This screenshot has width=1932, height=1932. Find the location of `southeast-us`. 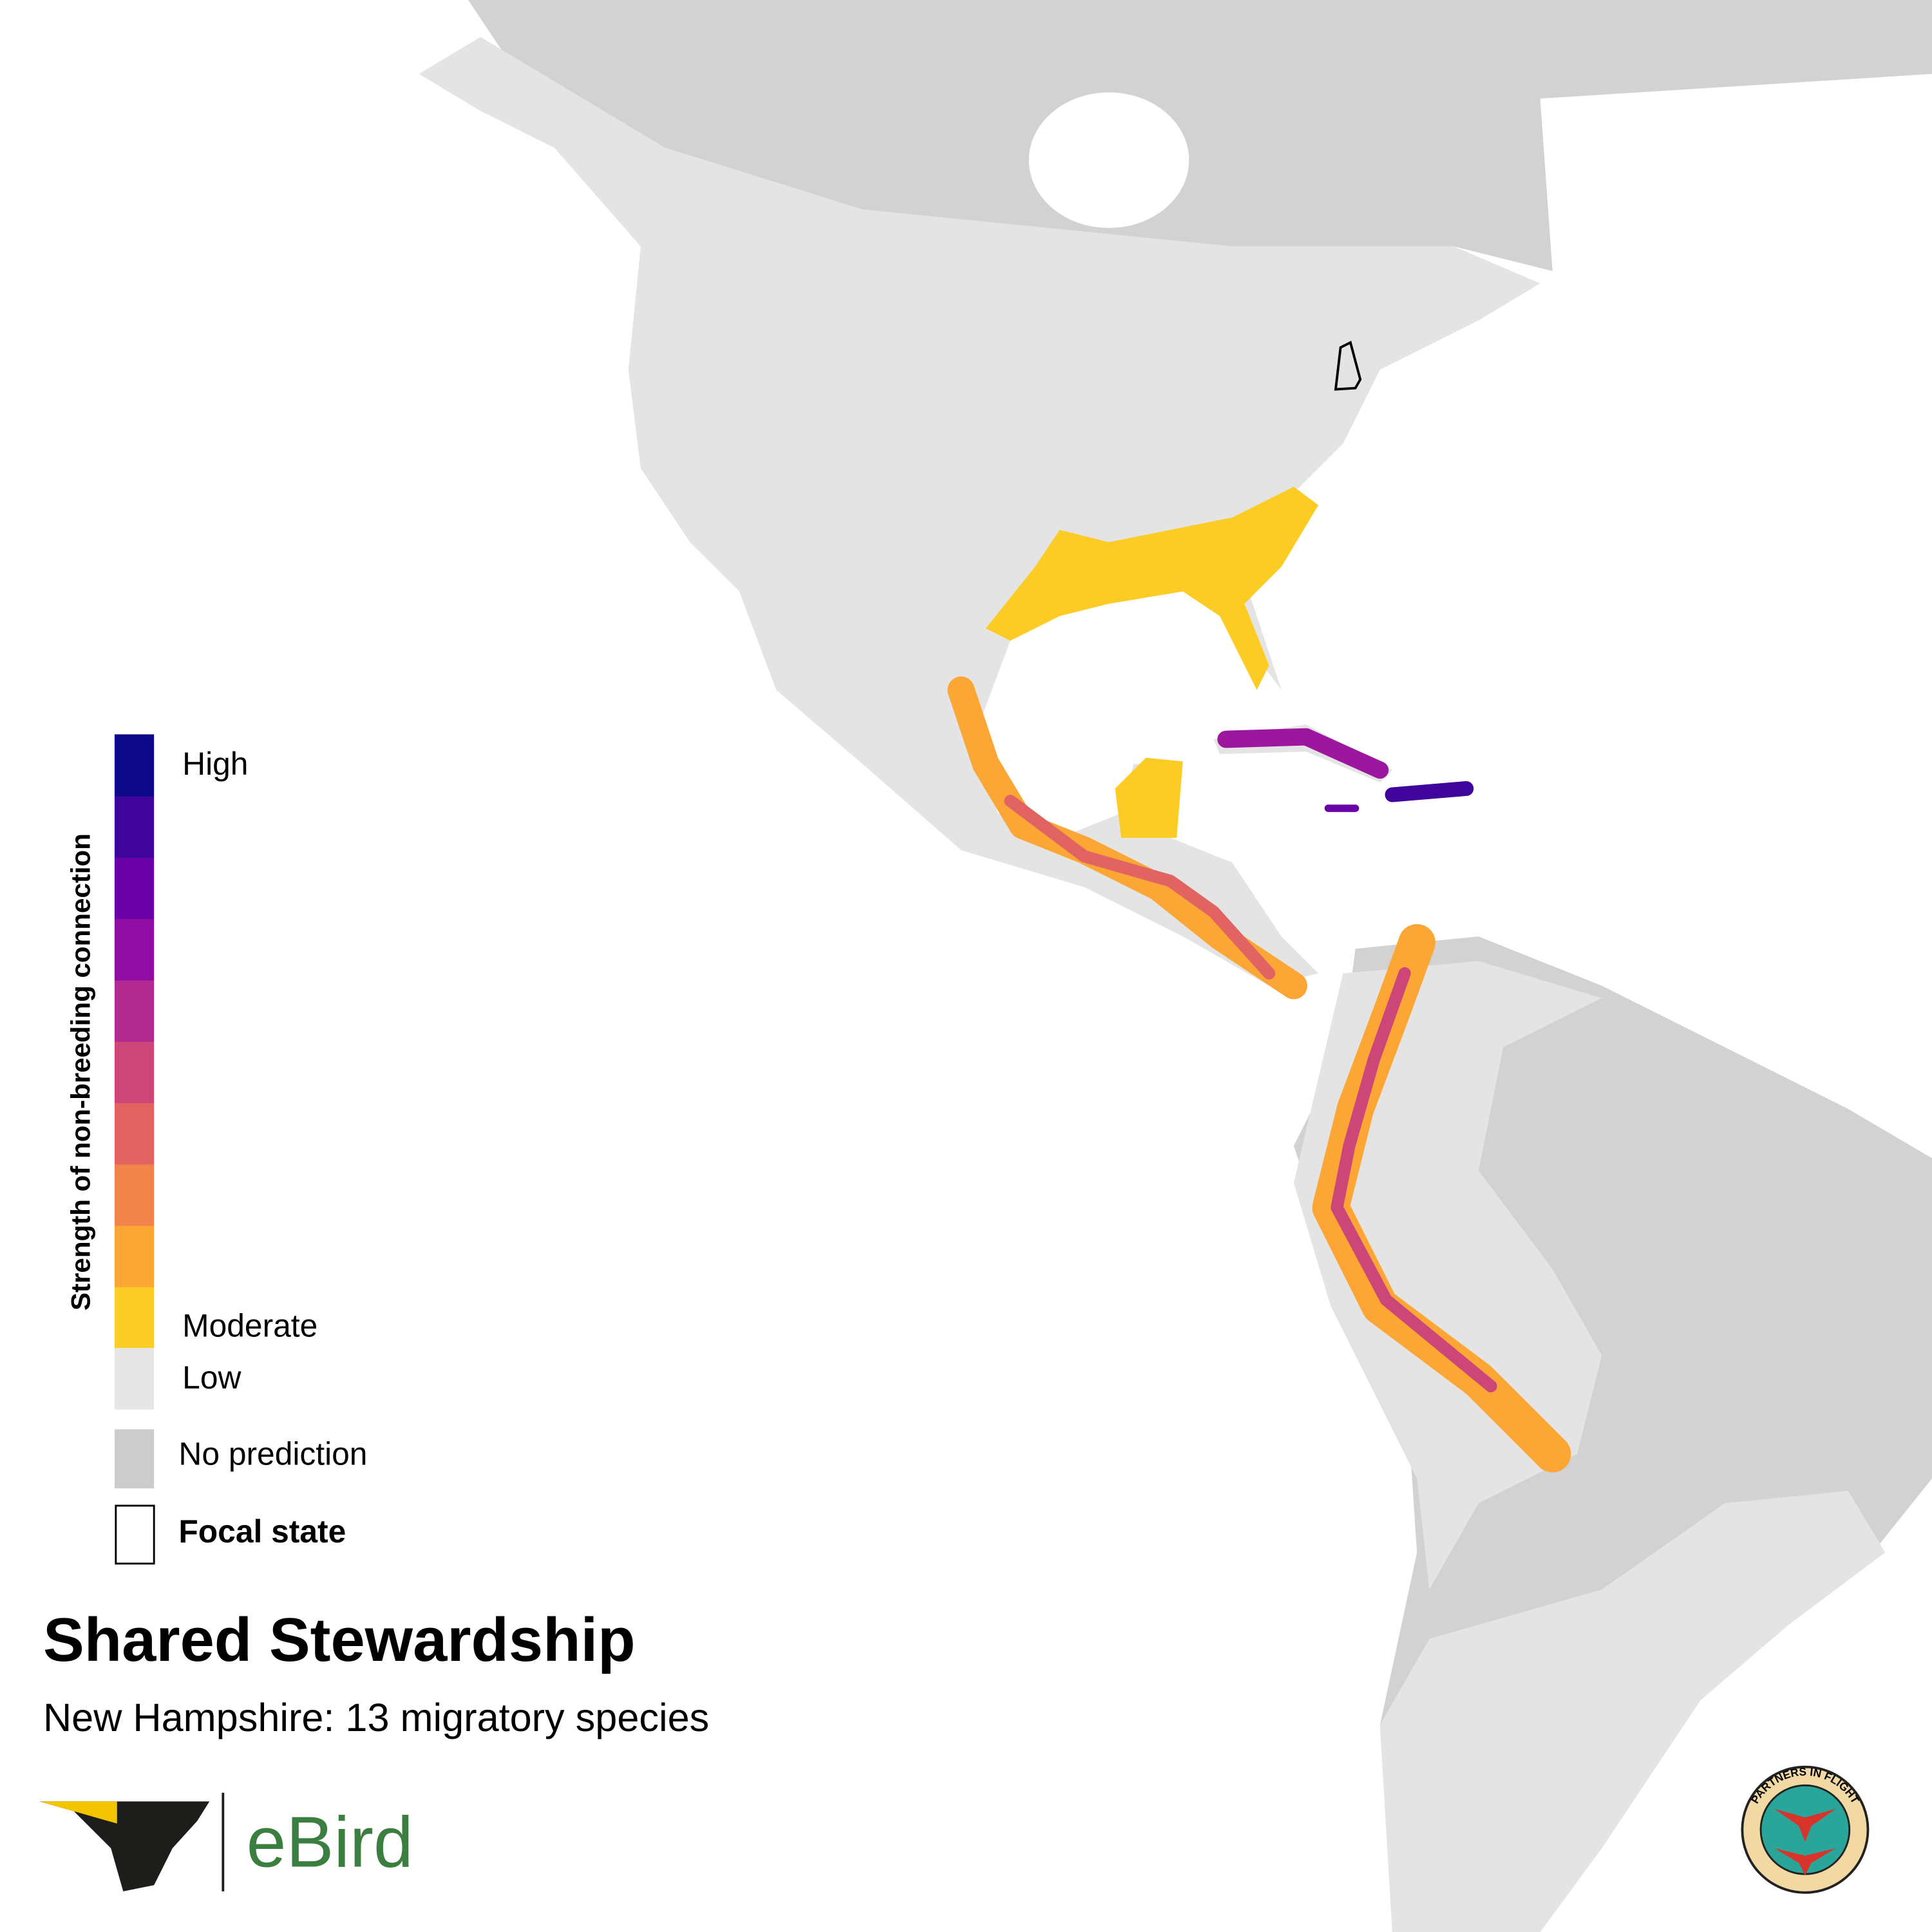

southeast-us is located at coordinates (1152, 588).